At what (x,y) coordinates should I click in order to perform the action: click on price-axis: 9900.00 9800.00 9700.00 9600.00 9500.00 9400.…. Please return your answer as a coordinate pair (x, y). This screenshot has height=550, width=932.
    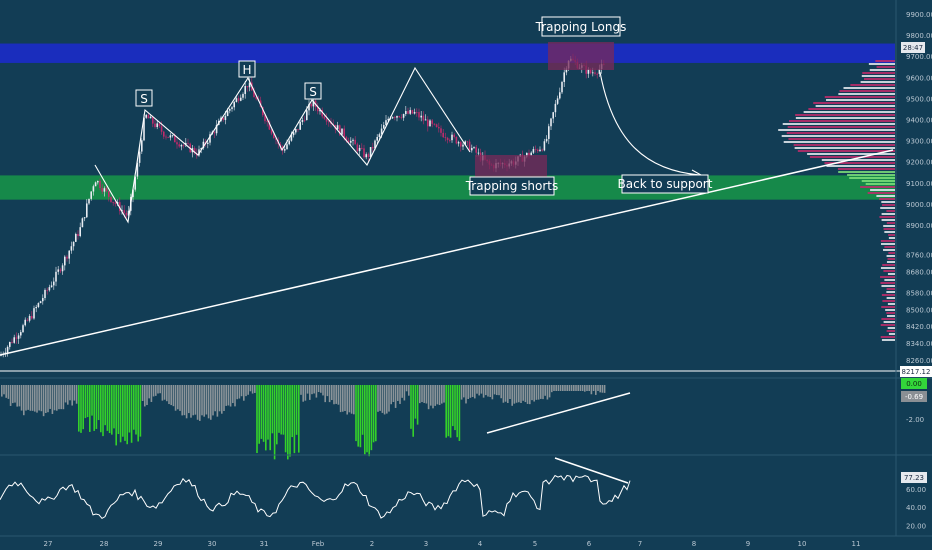
    Looking at the image, I should click on (919, 188).